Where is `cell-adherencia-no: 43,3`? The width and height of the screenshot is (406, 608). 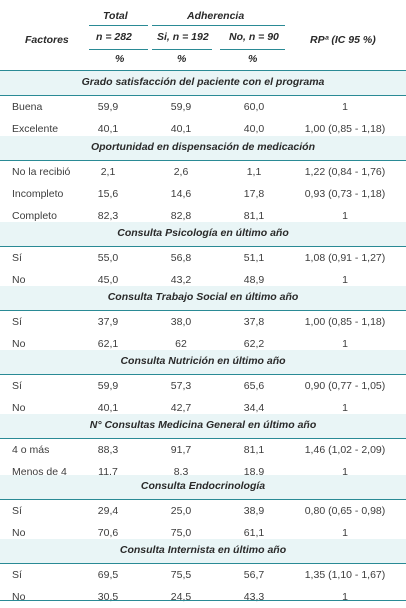 cell-adherencia-no: 43,3 is located at coordinates (254, 597).